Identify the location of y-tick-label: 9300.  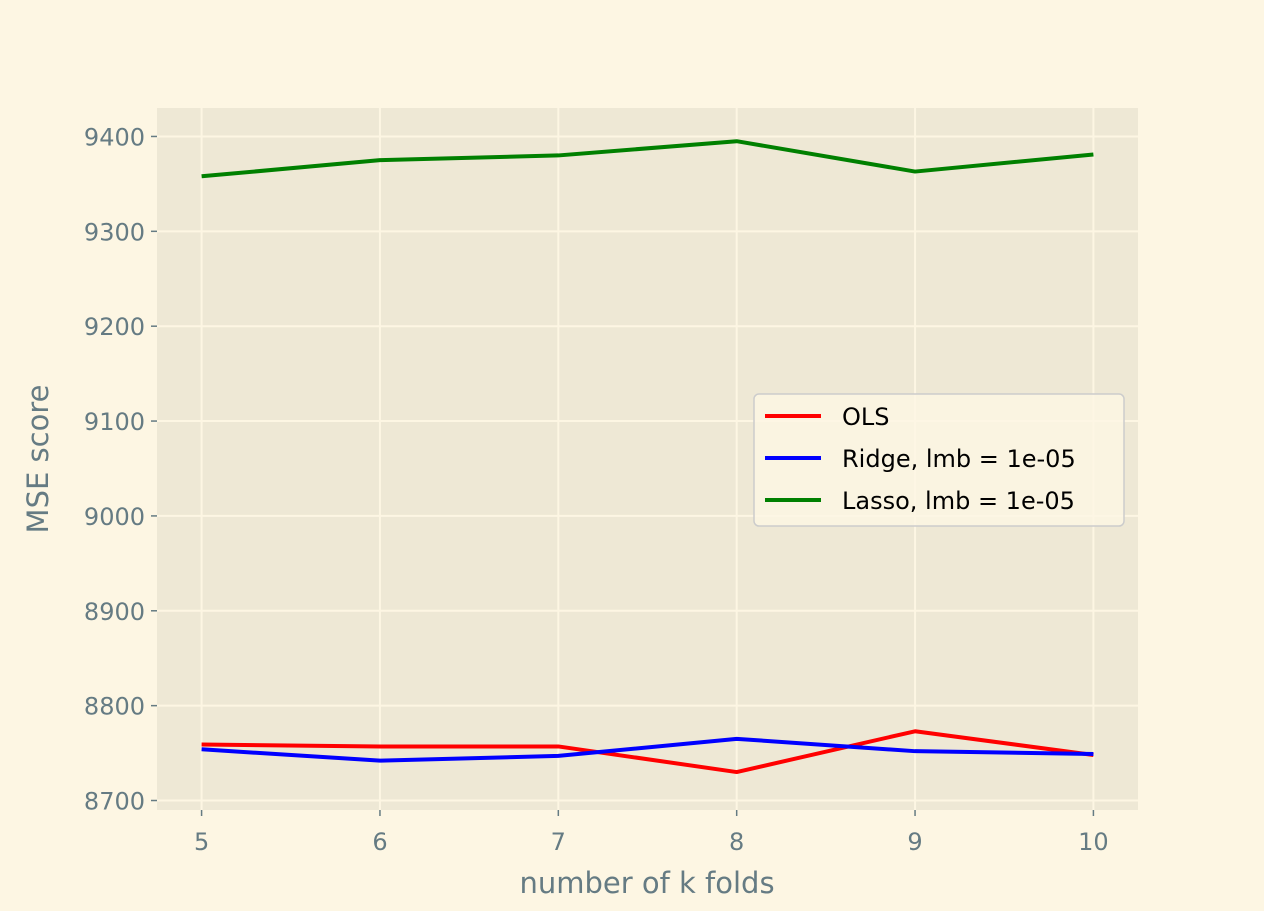
(114, 232).